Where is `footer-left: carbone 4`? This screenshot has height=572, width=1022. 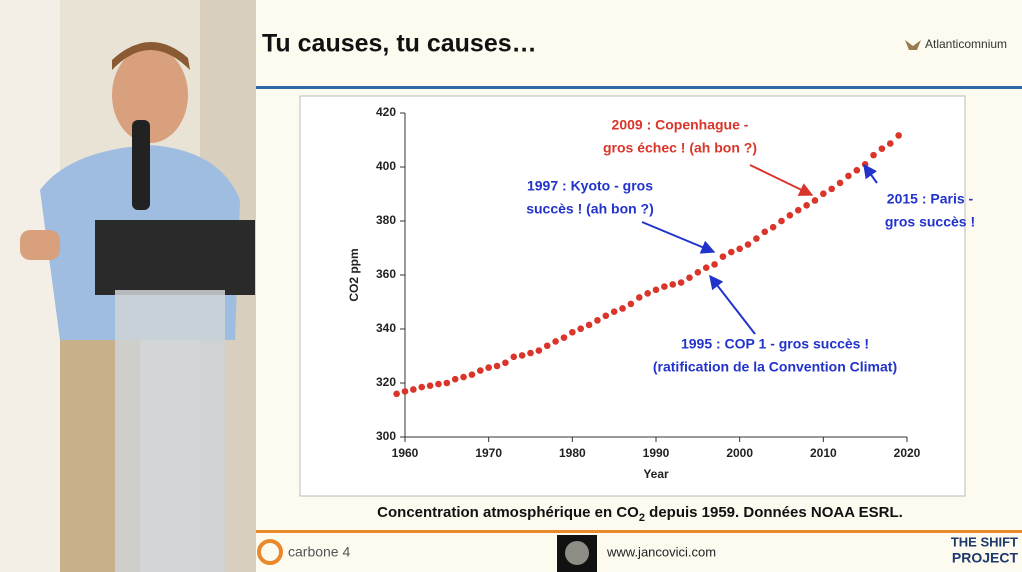 footer-left: carbone 4 is located at coordinates (319, 552).